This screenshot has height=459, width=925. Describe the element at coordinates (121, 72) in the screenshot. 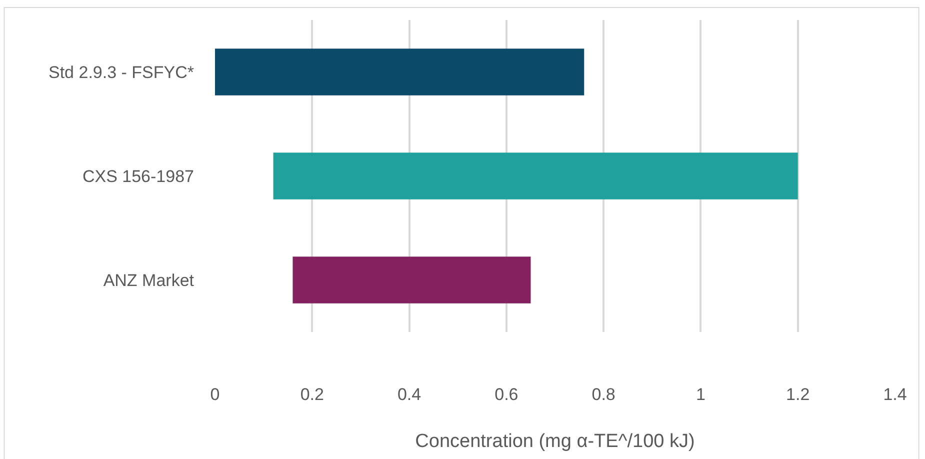

I see `y-tick-label: Std 2.9.3 - FSFYC*` at that location.